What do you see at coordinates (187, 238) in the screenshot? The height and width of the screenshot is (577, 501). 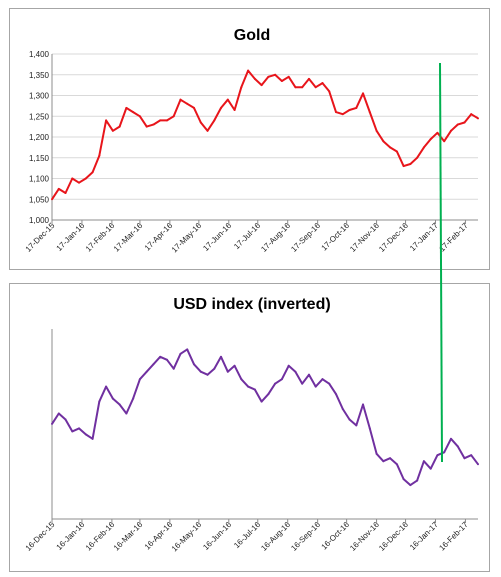 I see `x-tick-label: 17-May-16` at bounding box center [187, 238].